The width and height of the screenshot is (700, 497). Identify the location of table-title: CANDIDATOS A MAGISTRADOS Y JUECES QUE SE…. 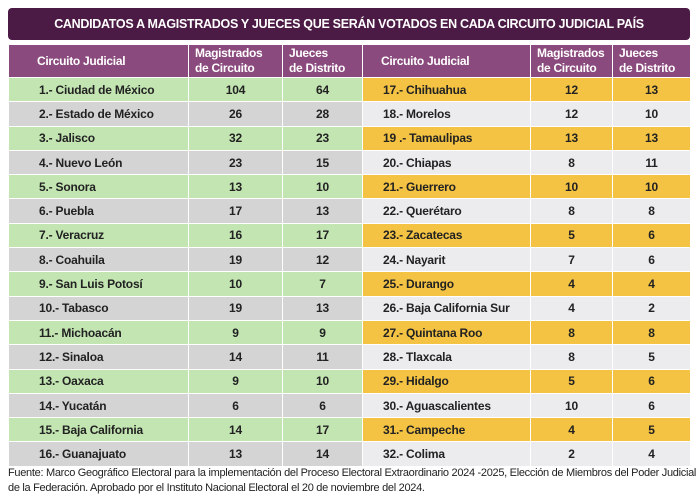
(349, 24).